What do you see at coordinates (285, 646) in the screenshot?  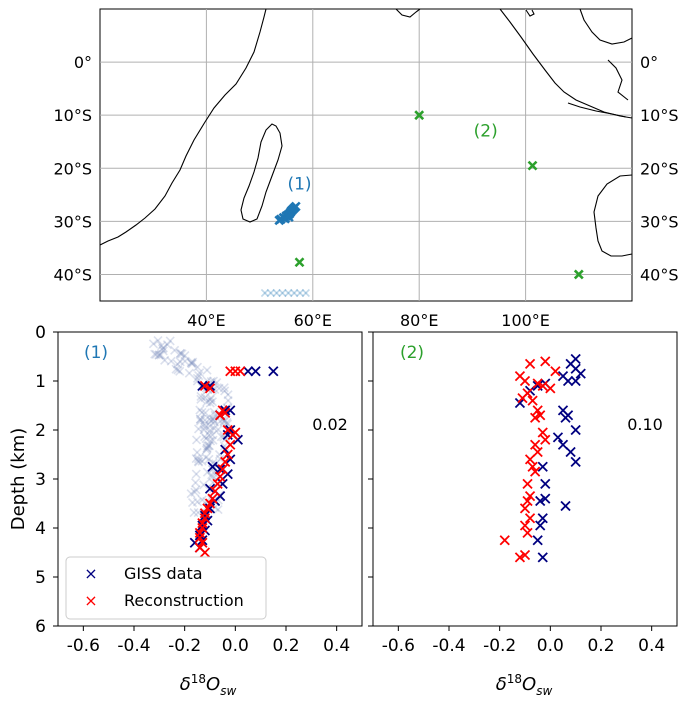 I see `x-tick-label: 0.2` at bounding box center [285, 646].